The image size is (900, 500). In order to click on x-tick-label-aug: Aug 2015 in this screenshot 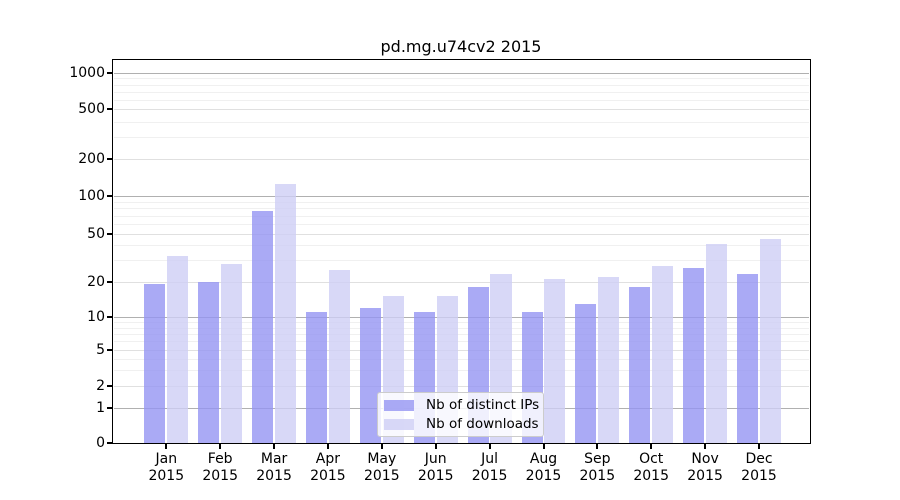, I will do `click(544, 468)`.